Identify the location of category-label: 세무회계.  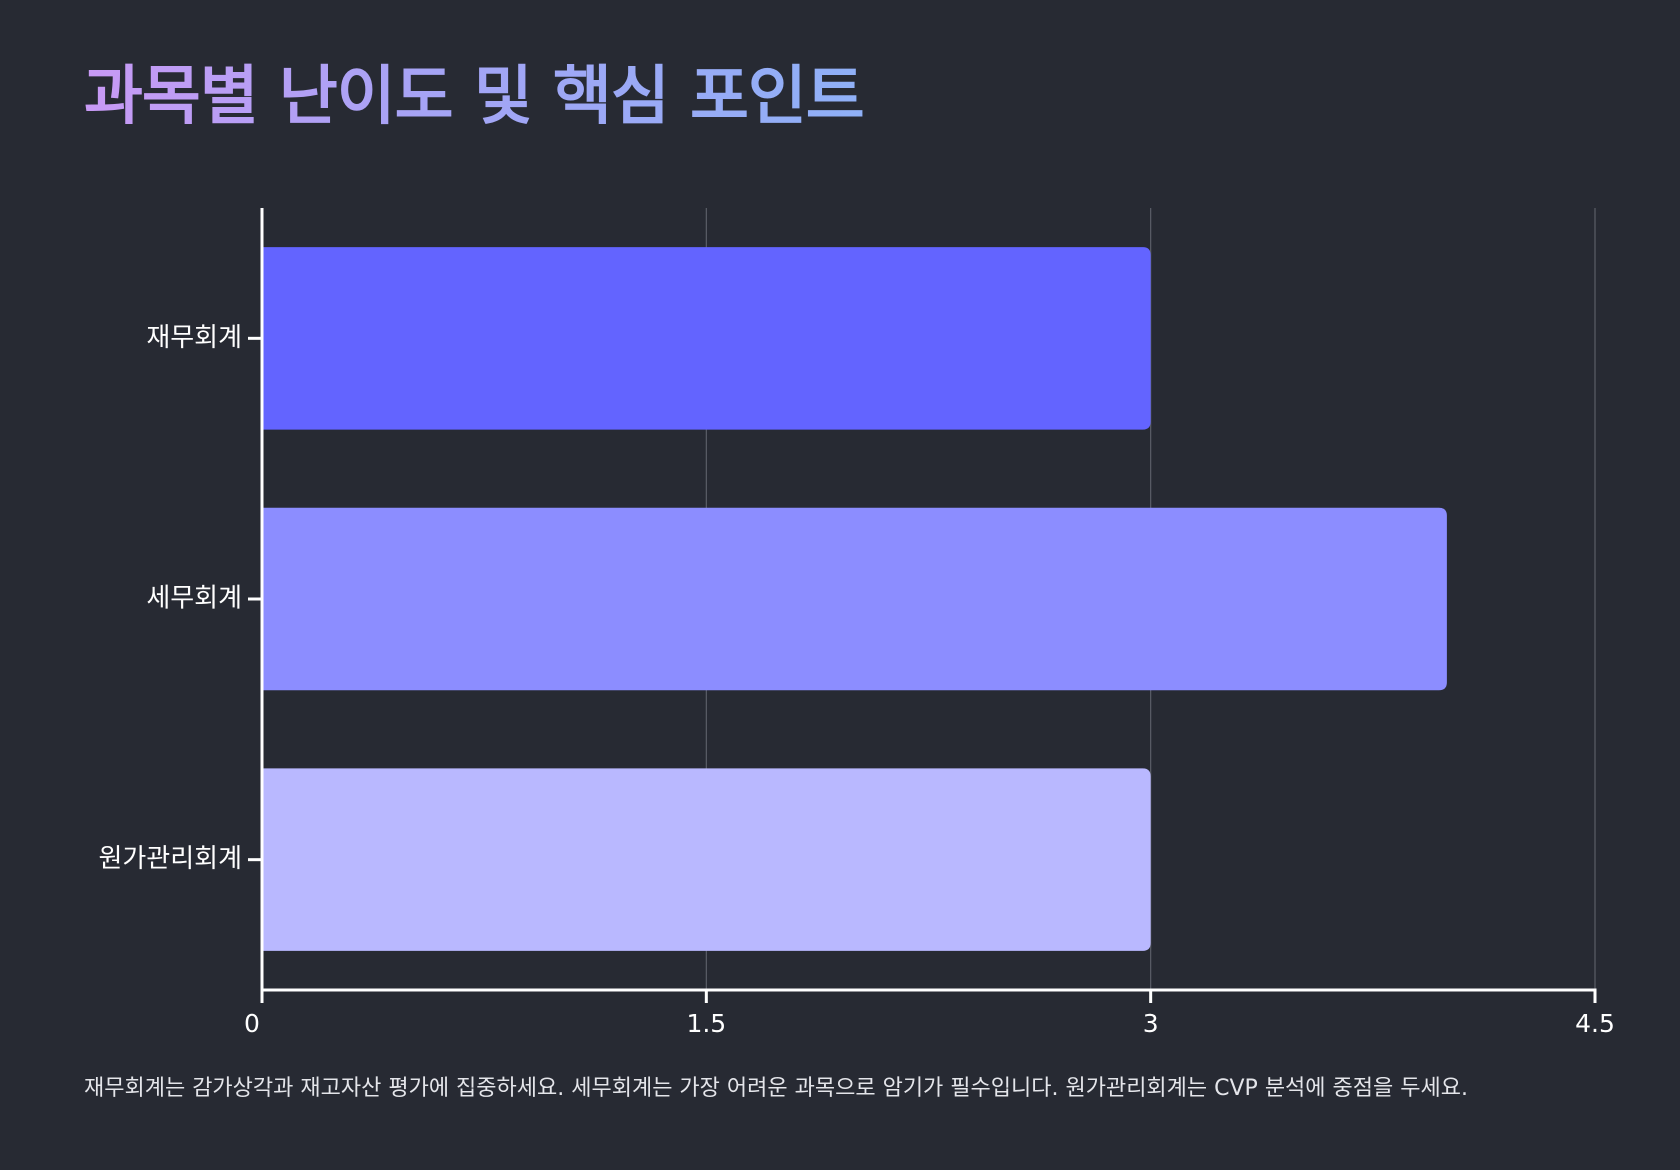
(194, 599).